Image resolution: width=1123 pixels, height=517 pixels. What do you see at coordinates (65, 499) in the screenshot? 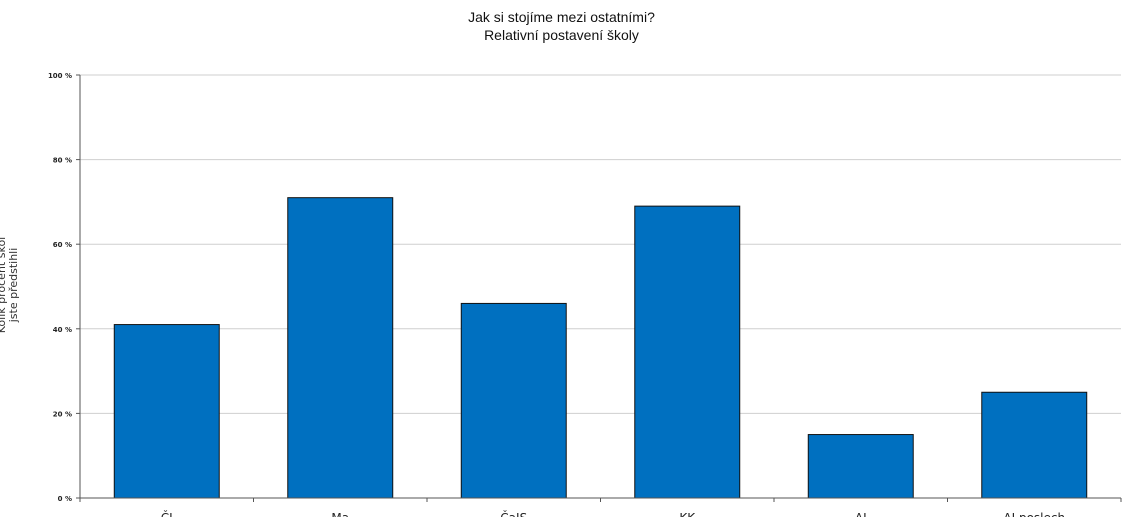
I see `y-tick-label: 0 %` at bounding box center [65, 499].